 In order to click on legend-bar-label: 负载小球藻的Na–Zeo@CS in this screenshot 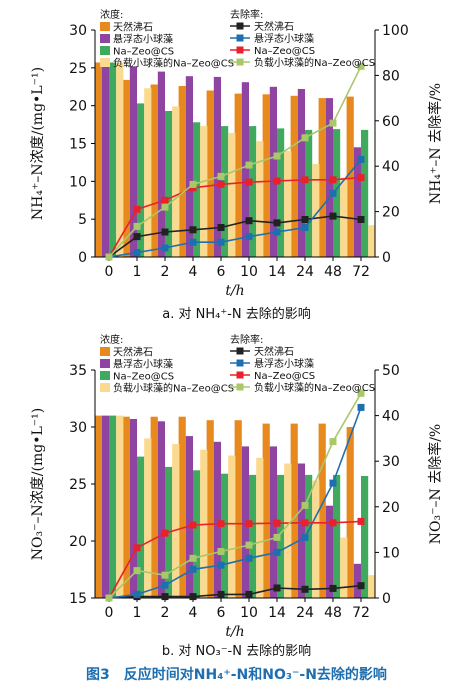, I will do `click(173, 388)`.